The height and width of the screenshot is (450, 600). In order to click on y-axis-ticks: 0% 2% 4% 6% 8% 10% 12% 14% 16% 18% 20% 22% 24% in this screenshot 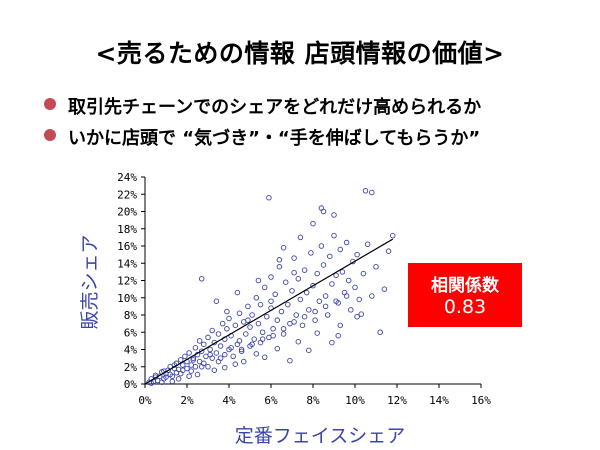, I will do `click(131, 281)`.